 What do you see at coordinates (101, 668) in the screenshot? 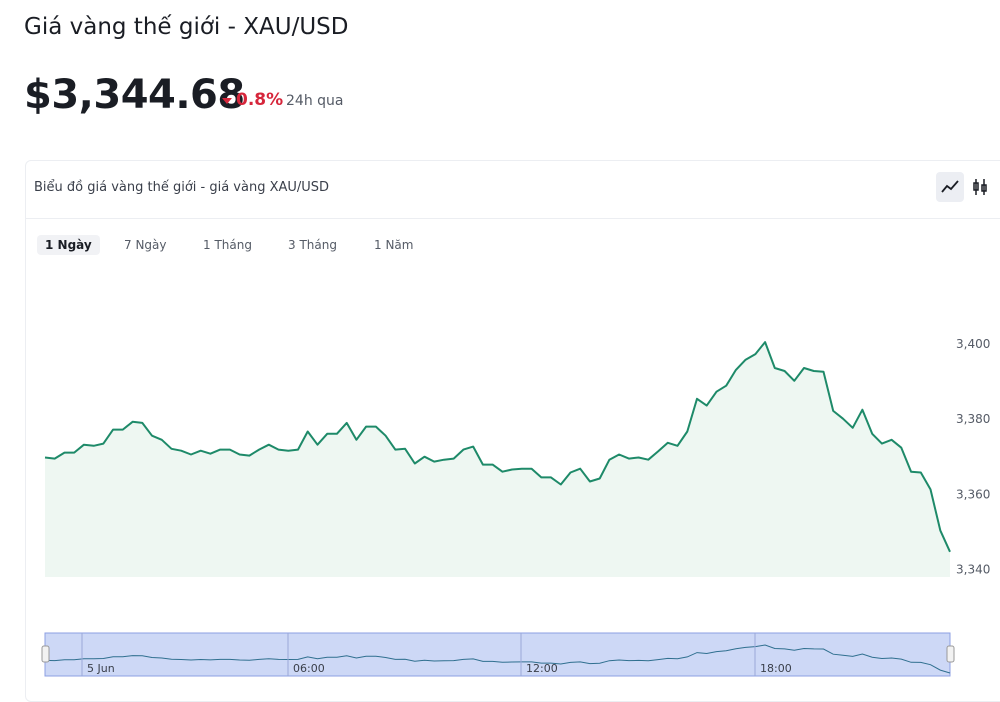
I see `navigator-label: 5 Jun` at bounding box center [101, 668].